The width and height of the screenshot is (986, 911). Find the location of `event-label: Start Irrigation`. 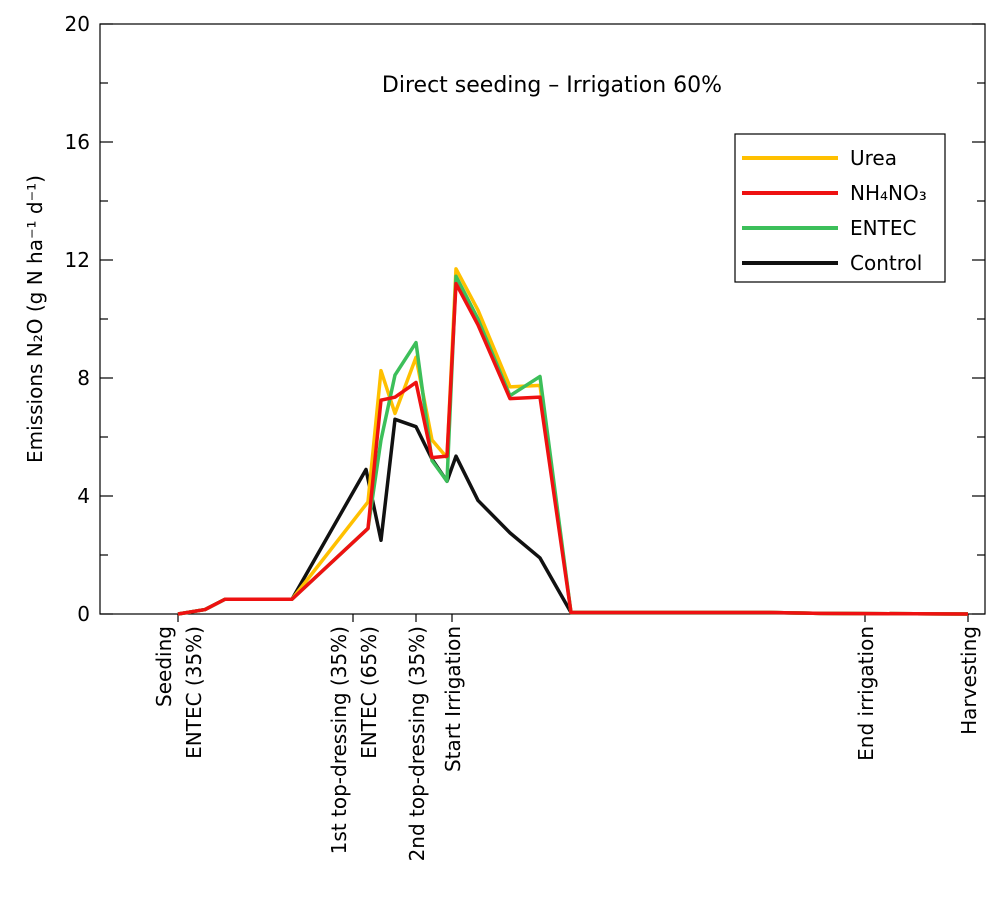

event-label: Start Irrigation is located at coordinates (453, 699).